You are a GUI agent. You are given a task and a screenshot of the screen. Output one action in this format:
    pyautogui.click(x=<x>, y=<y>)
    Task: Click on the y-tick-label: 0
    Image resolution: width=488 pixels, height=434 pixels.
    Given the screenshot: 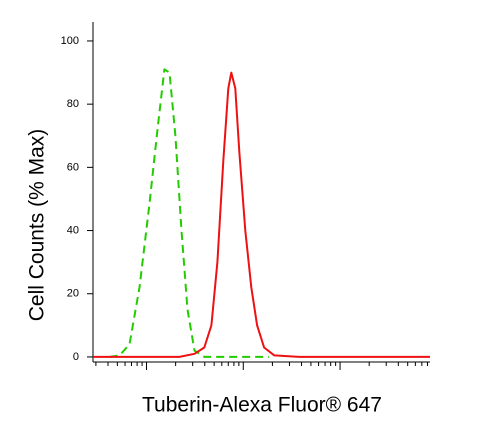 What is the action you would take?
    pyautogui.click(x=76, y=357)
    